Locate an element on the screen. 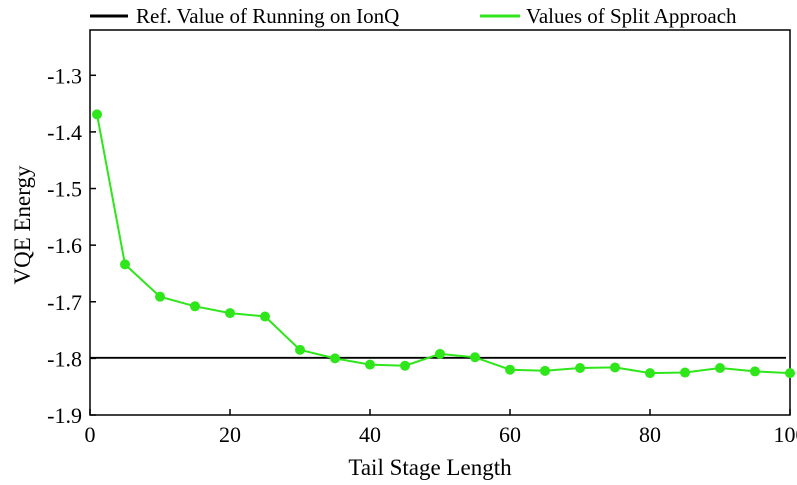 The image size is (797, 485). y-tick-label: -1.4 is located at coordinates (64, 132).